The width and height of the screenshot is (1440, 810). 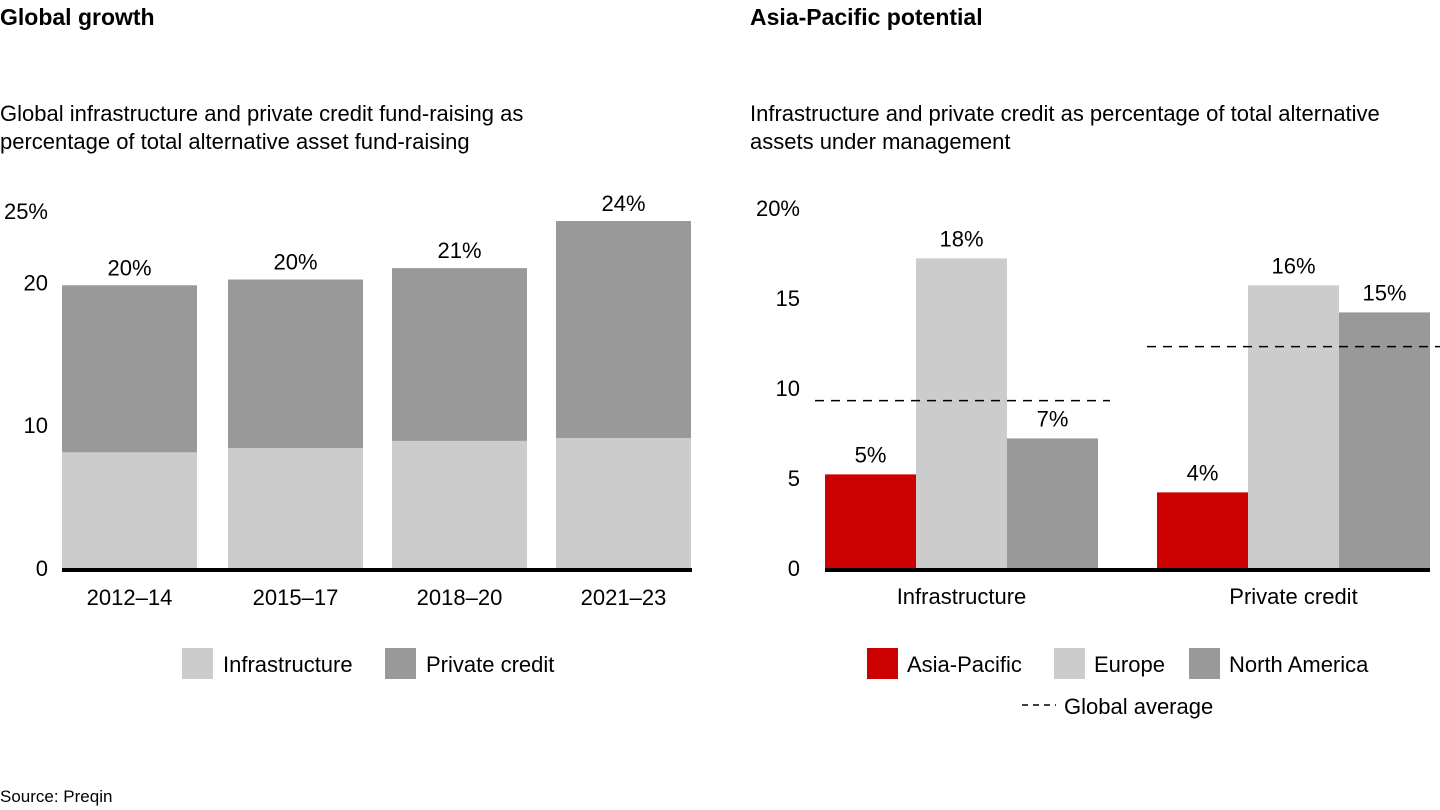 I want to click on x-tick-label: 2021–23, so click(x=624, y=597).